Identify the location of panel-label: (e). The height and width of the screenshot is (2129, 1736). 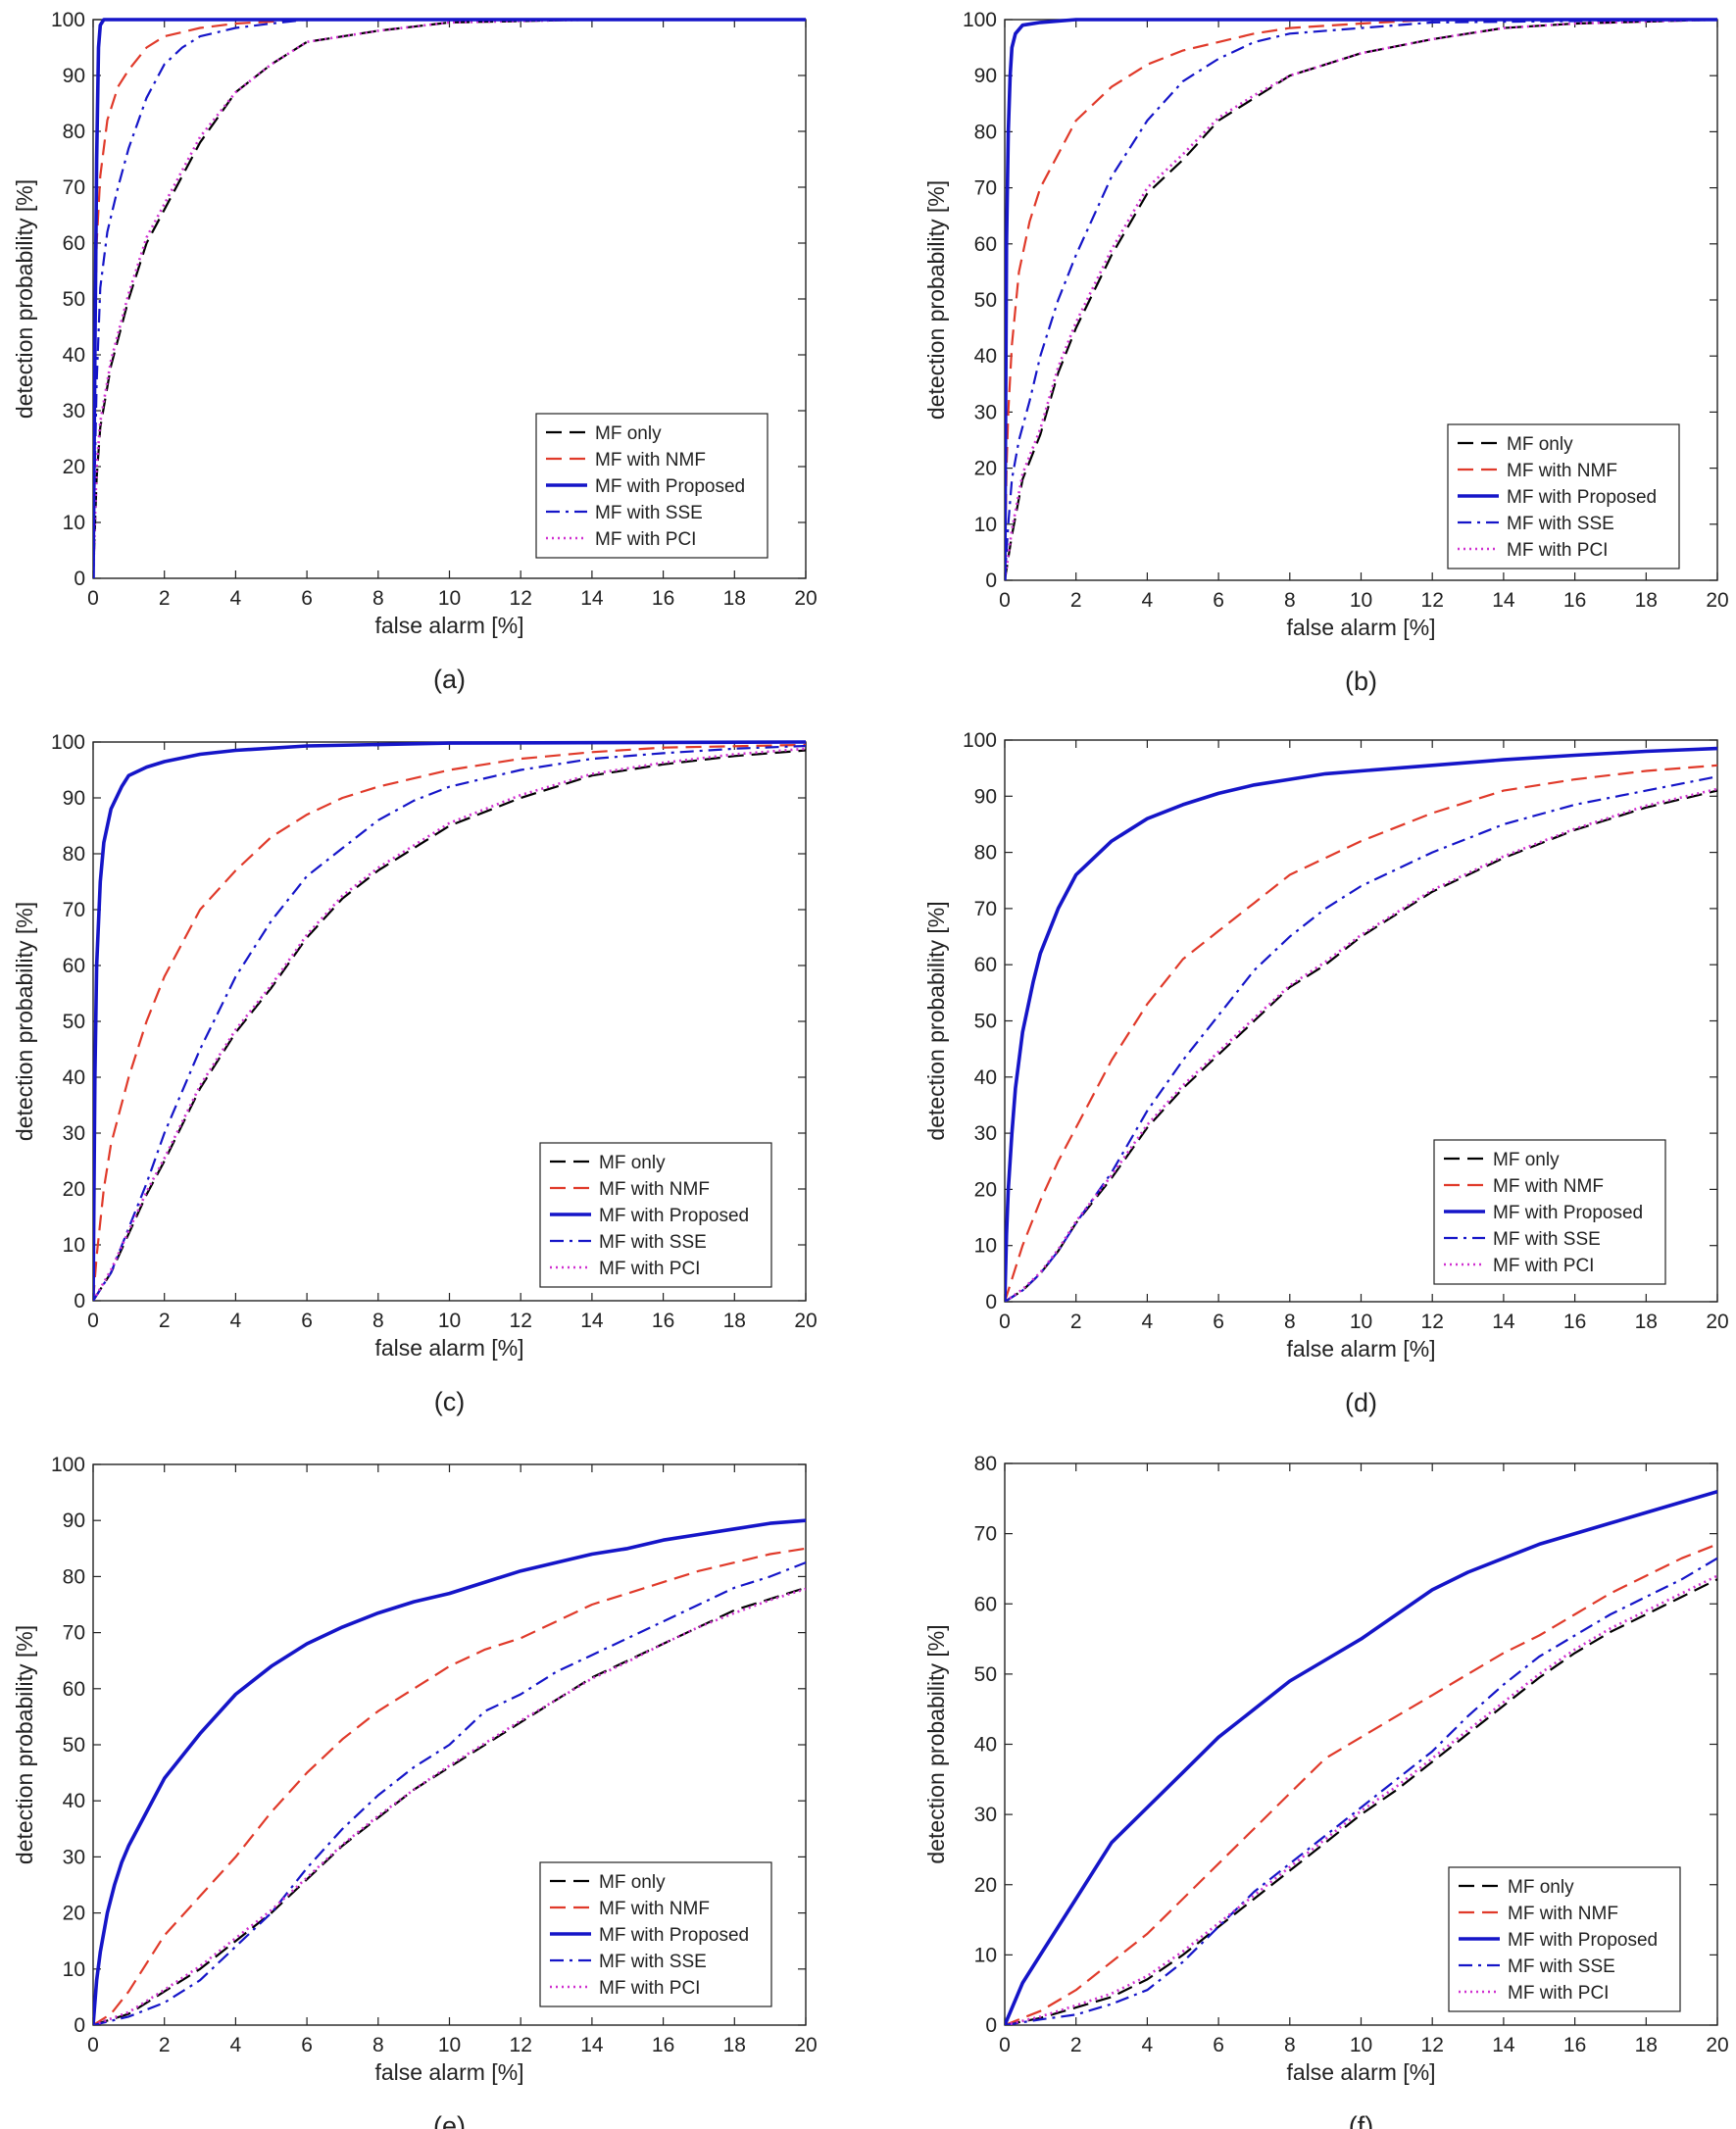
(450, 2120).